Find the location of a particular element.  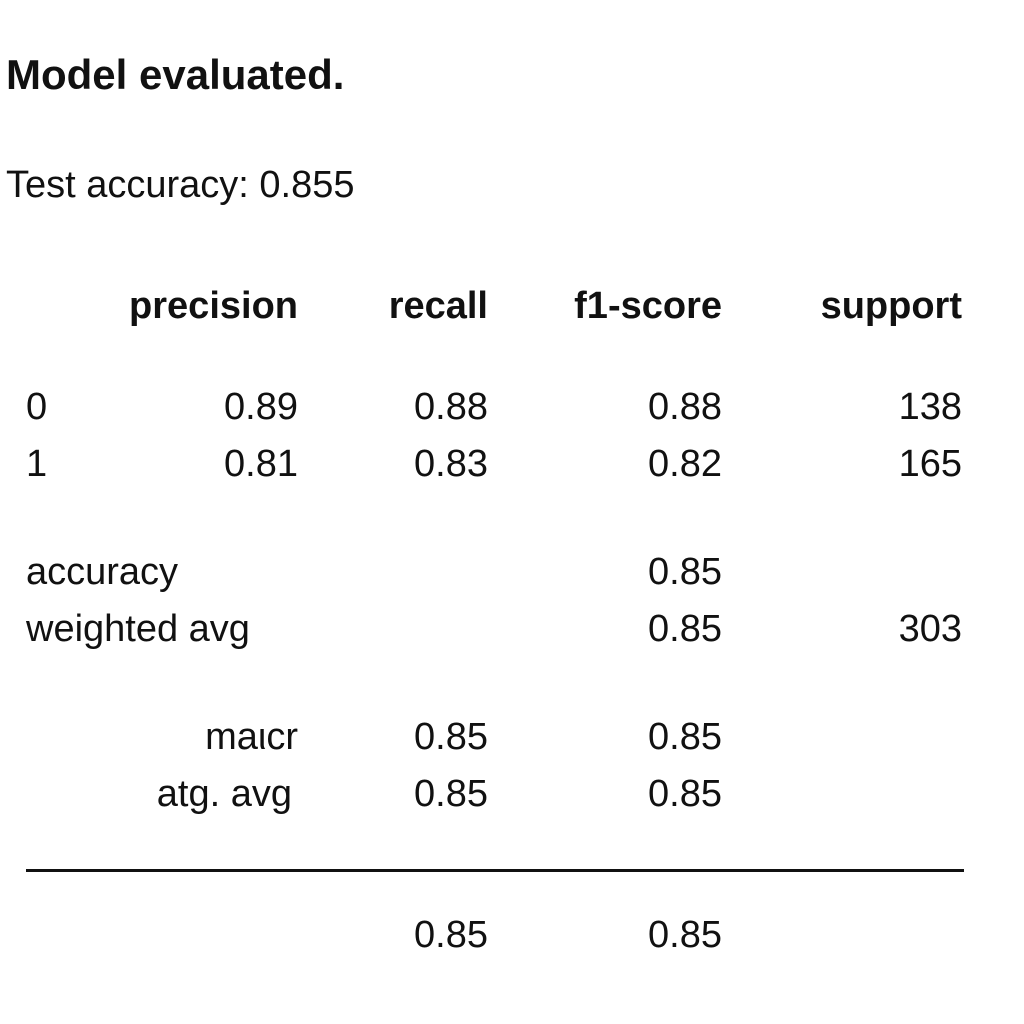

class-0-support: 138 is located at coordinates (930, 407).